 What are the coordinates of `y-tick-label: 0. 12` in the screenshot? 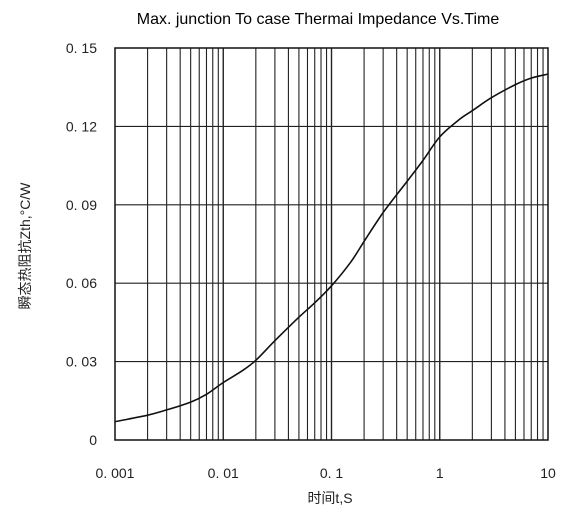 It's located at (81, 126).